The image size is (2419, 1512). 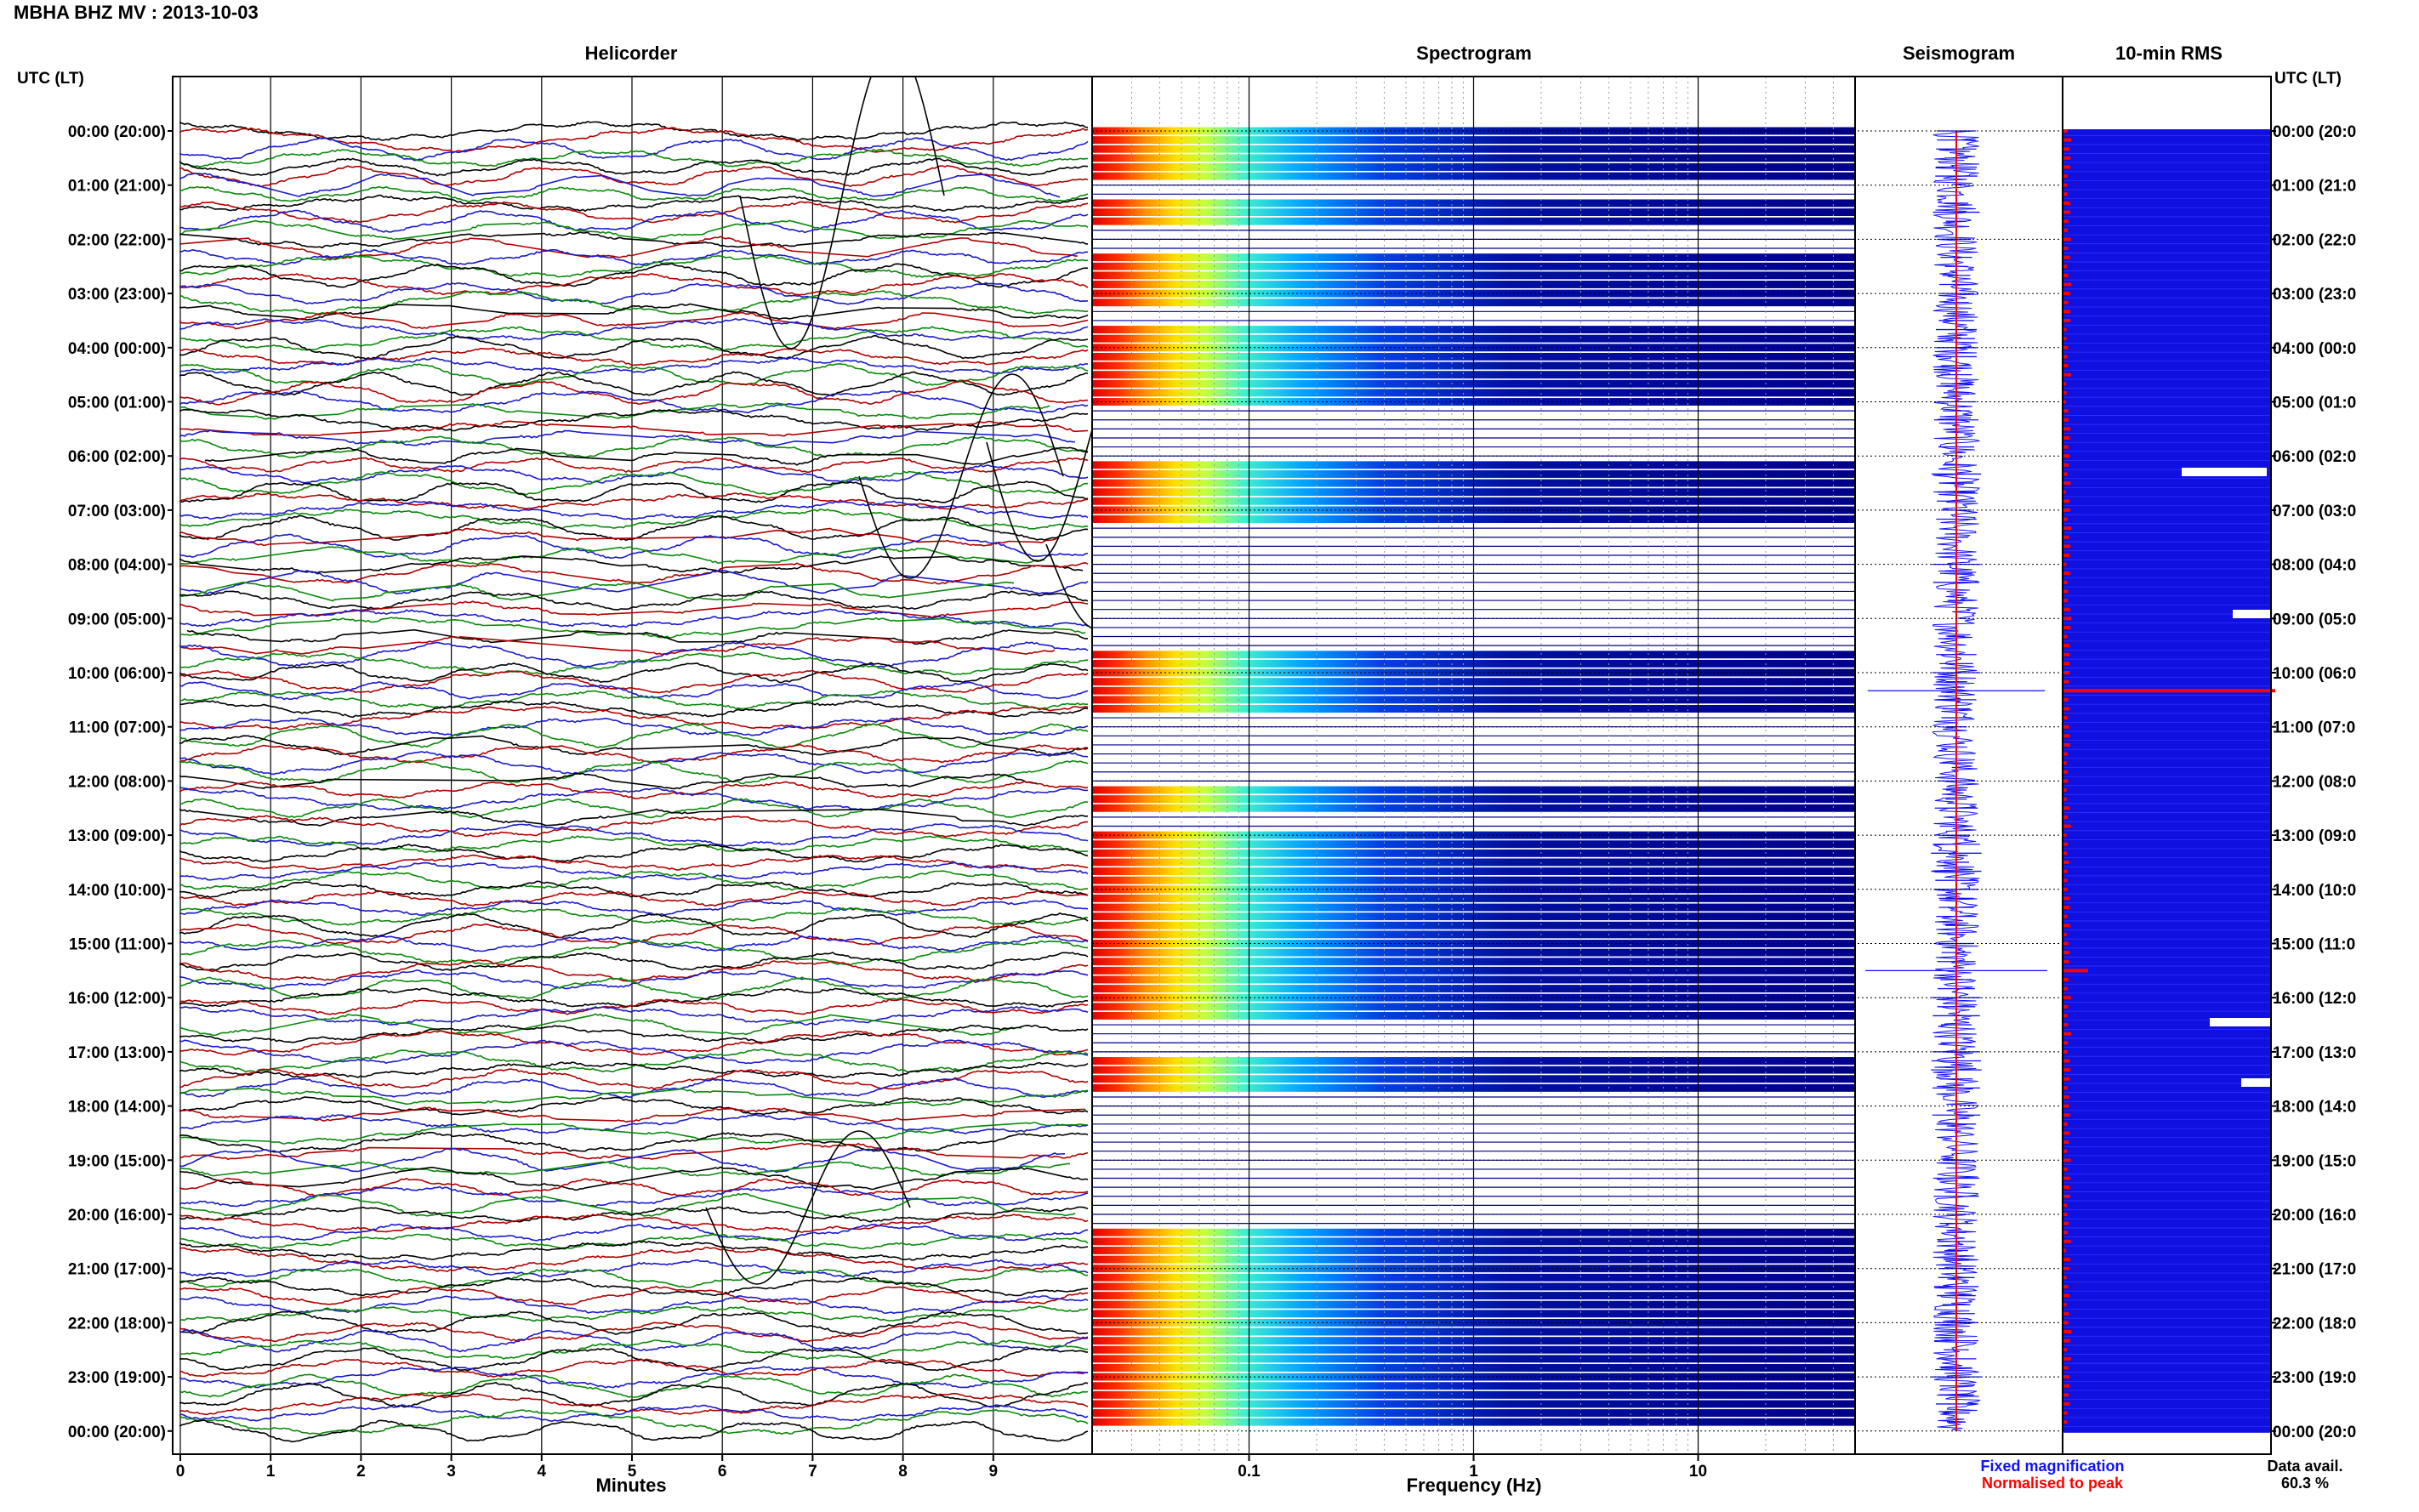 What do you see at coordinates (631, 1485) in the screenshot?
I see `helicorder-x-axis-label: Minutes` at bounding box center [631, 1485].